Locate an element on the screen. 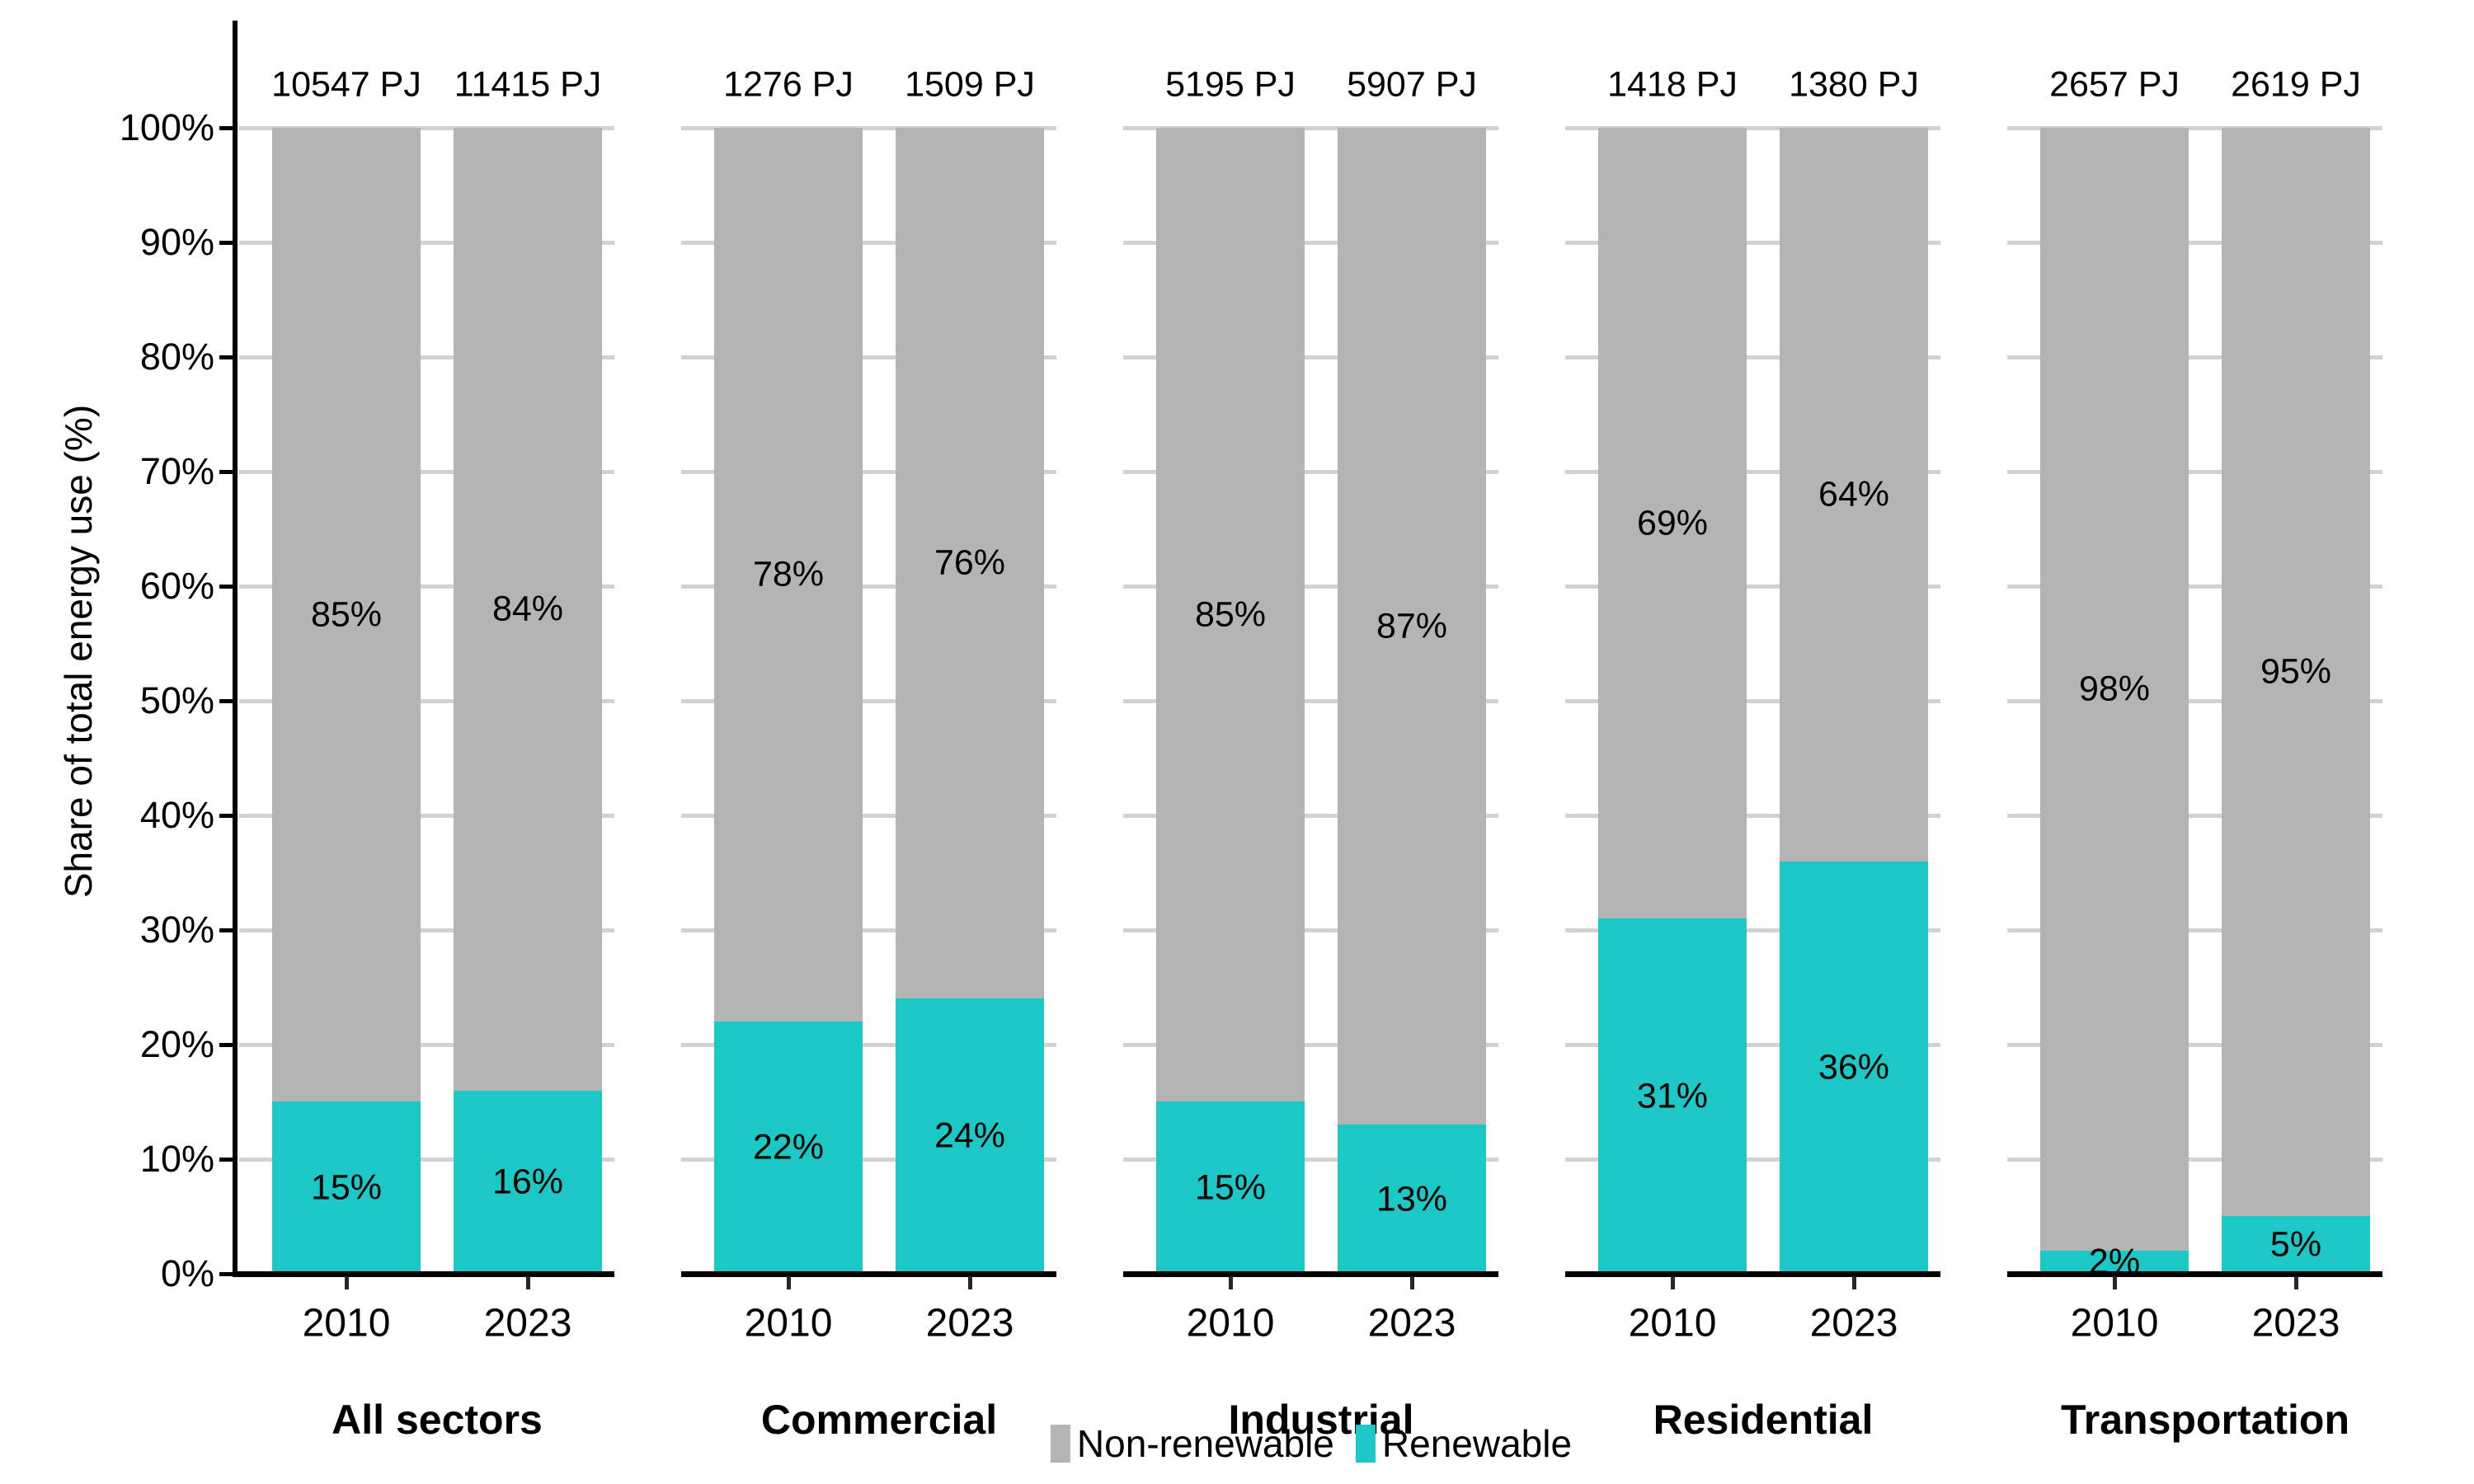  facet-title: All sectors is located at coordinates (437, 1420).